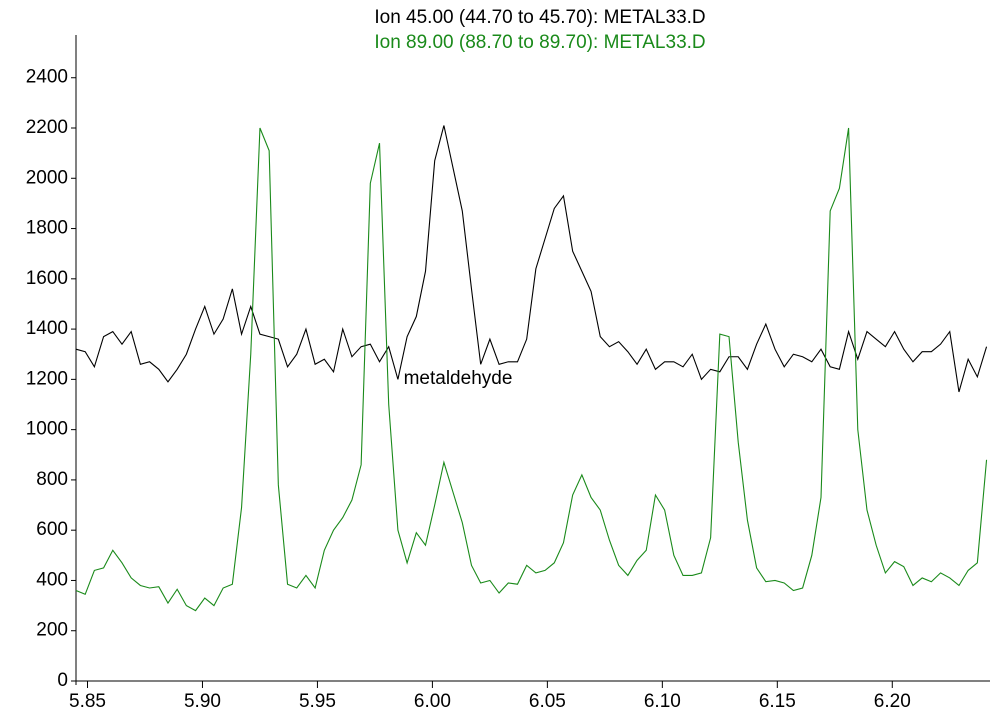 The height and width of the screenshot is (713, 990). What do you see at coordinates (52, 479) in the screenshot?
I see `y-tick-label: 800` at bounding box center [52, 479].